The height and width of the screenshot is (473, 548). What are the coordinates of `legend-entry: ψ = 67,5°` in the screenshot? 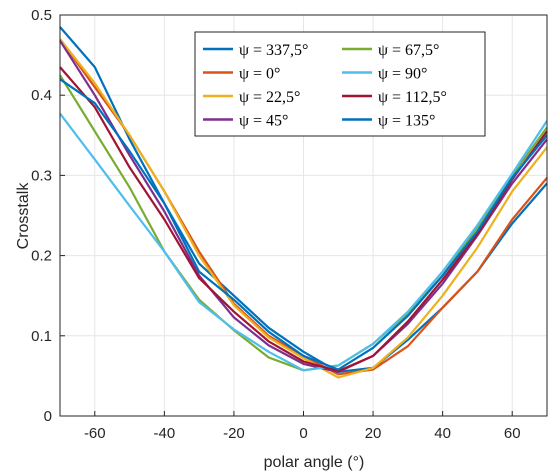 It's located at (408, 50).